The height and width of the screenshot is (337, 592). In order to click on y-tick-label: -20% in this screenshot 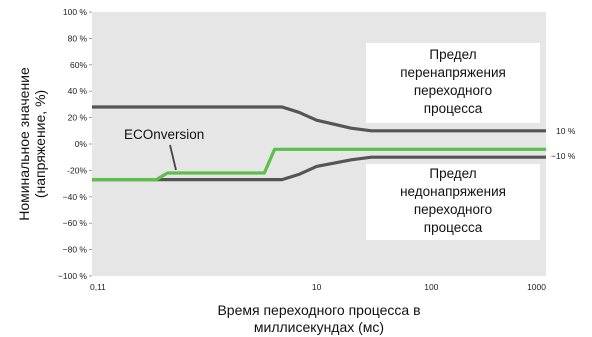, I will do `click(77, 170)`.